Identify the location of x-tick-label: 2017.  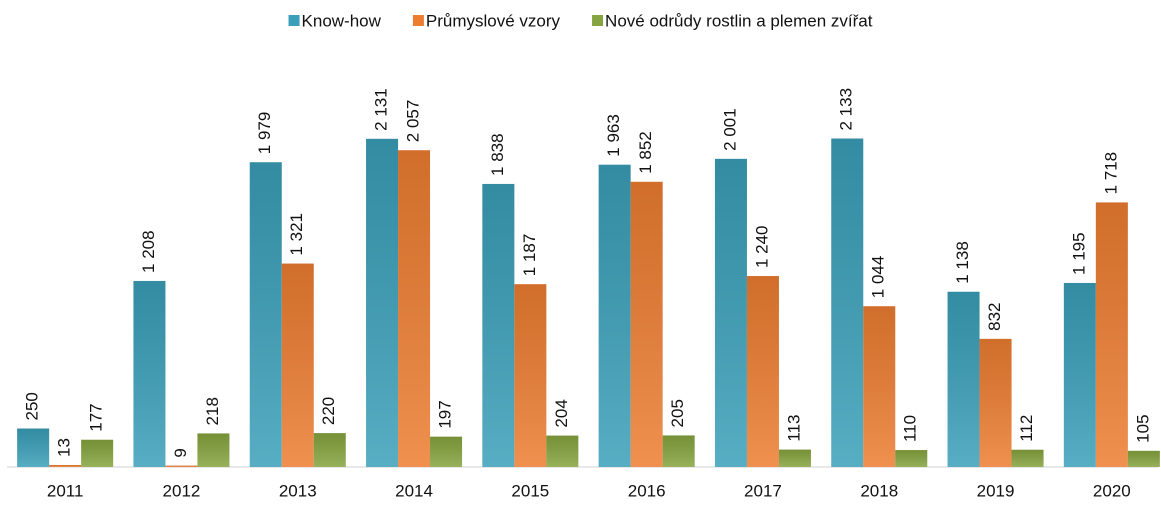
(763, 490).